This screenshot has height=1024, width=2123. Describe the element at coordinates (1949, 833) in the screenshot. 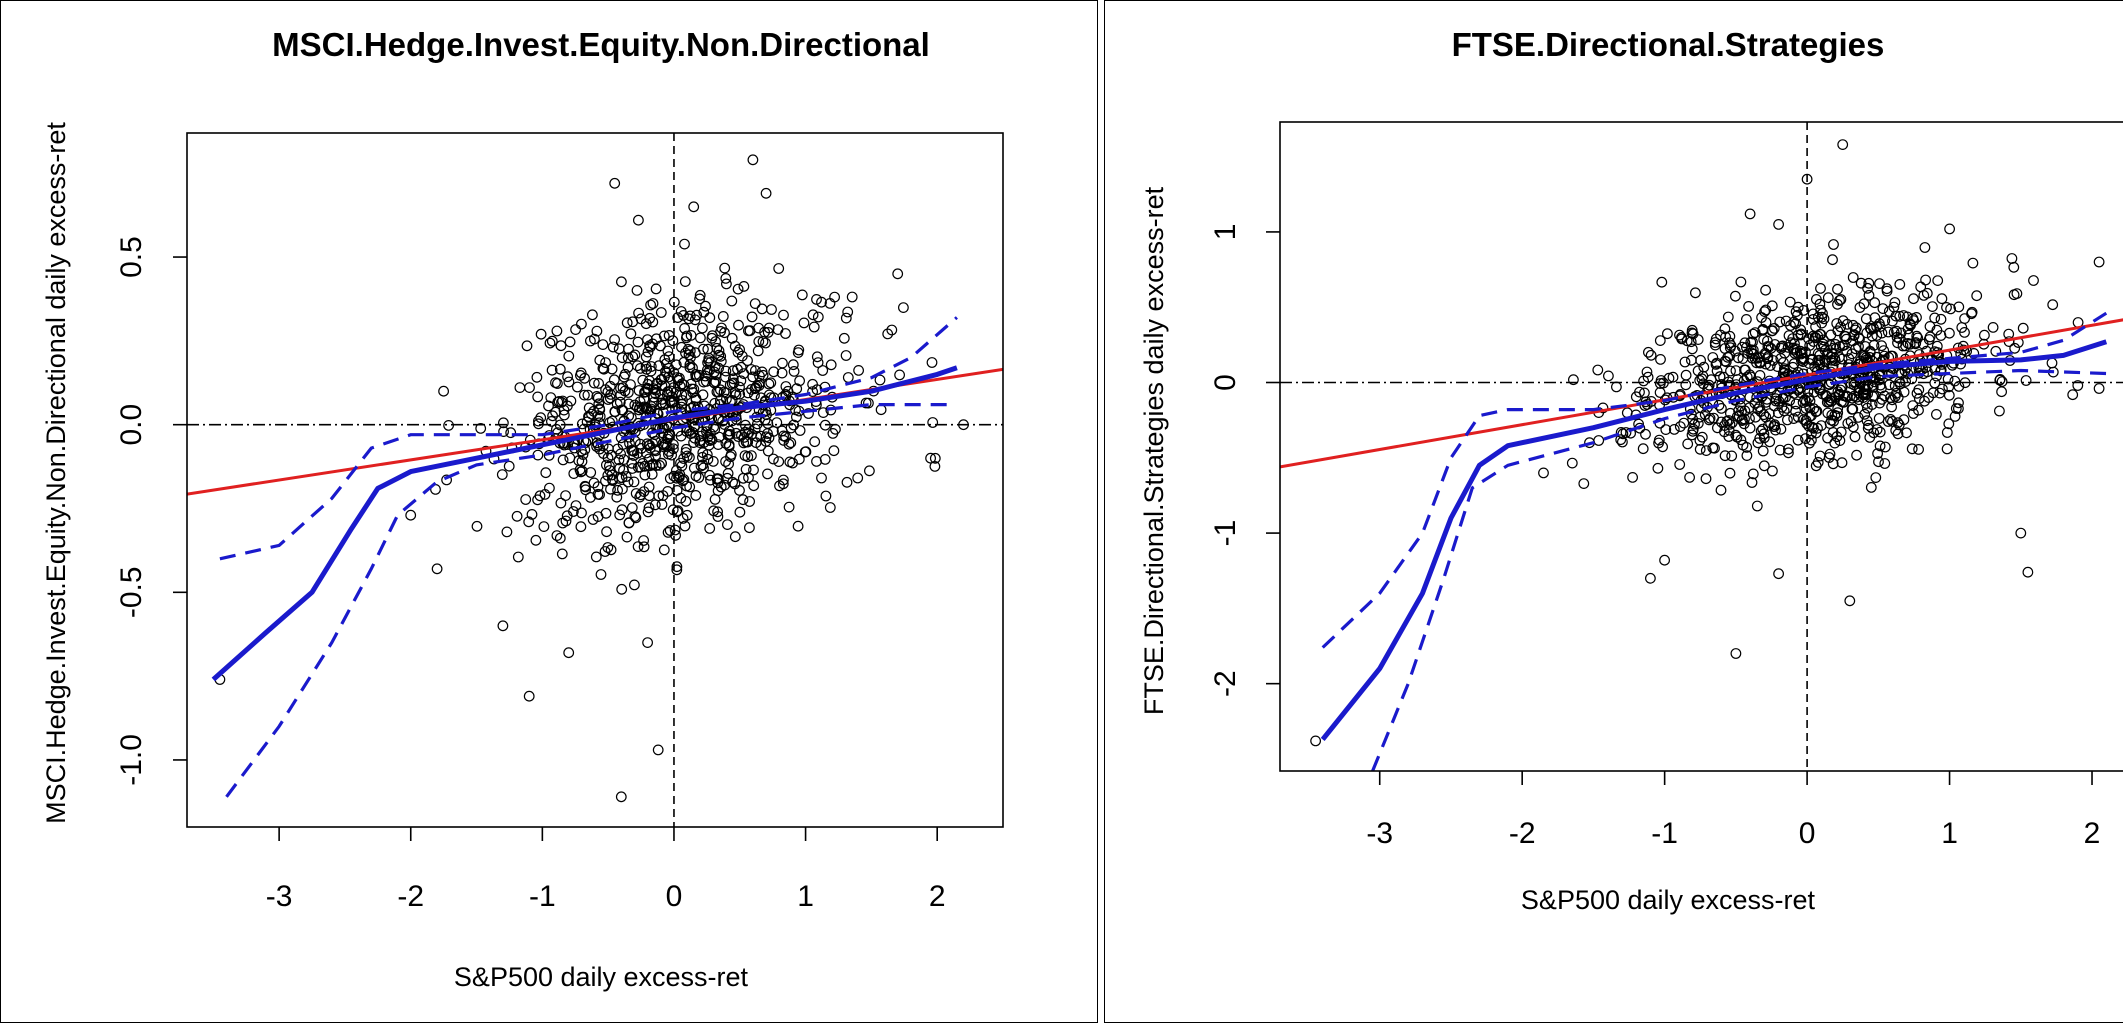

I see `x-tick-label: 1` at that location.